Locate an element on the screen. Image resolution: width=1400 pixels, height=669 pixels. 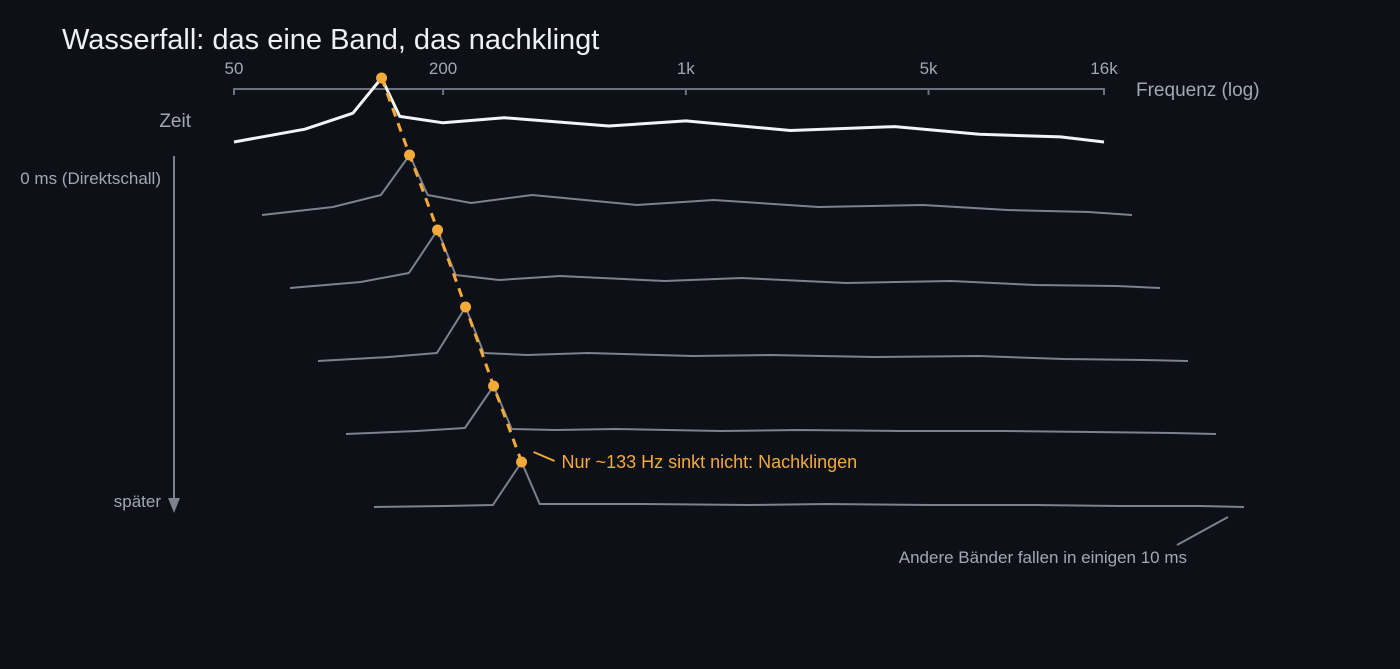
x-tick-label: 5k is located at coordinates (929, 68).